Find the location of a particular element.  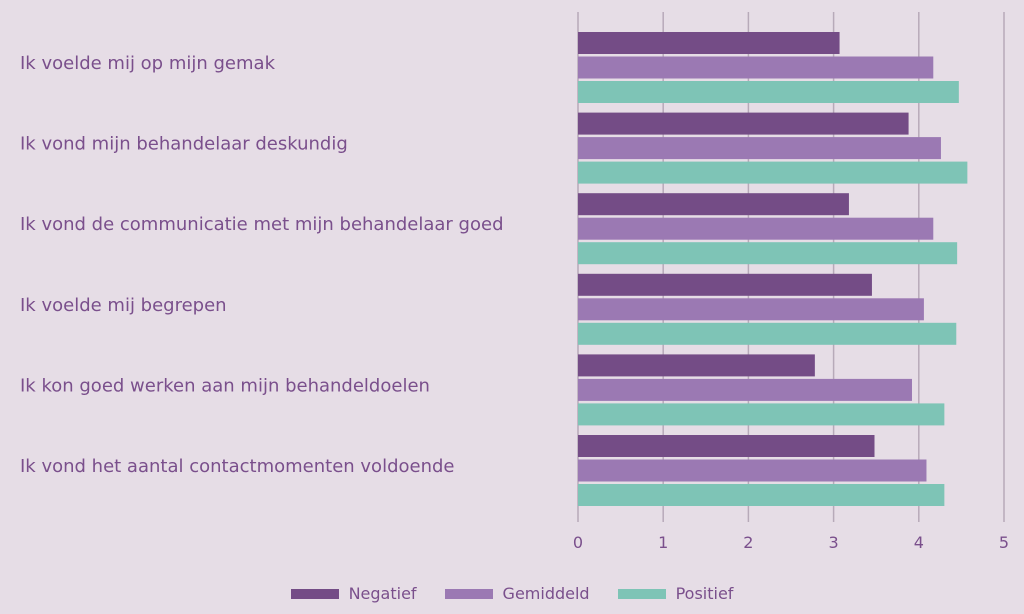

category-label: Ik voelde mij begrepen is located at coordinates (123, 305).